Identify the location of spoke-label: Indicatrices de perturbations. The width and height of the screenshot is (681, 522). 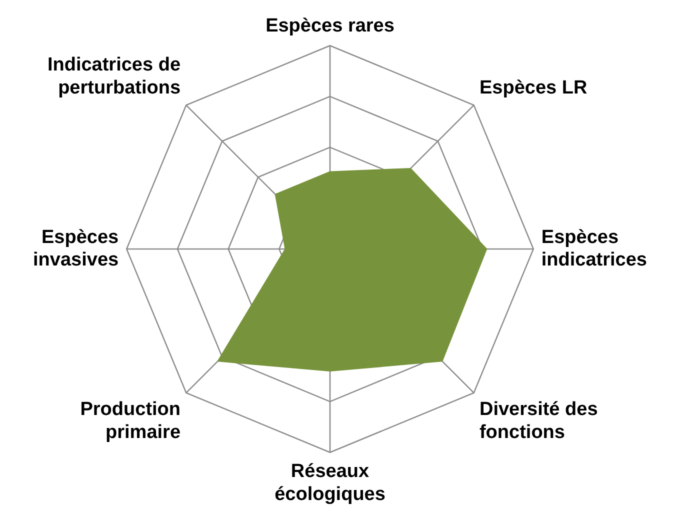
(114, 76).